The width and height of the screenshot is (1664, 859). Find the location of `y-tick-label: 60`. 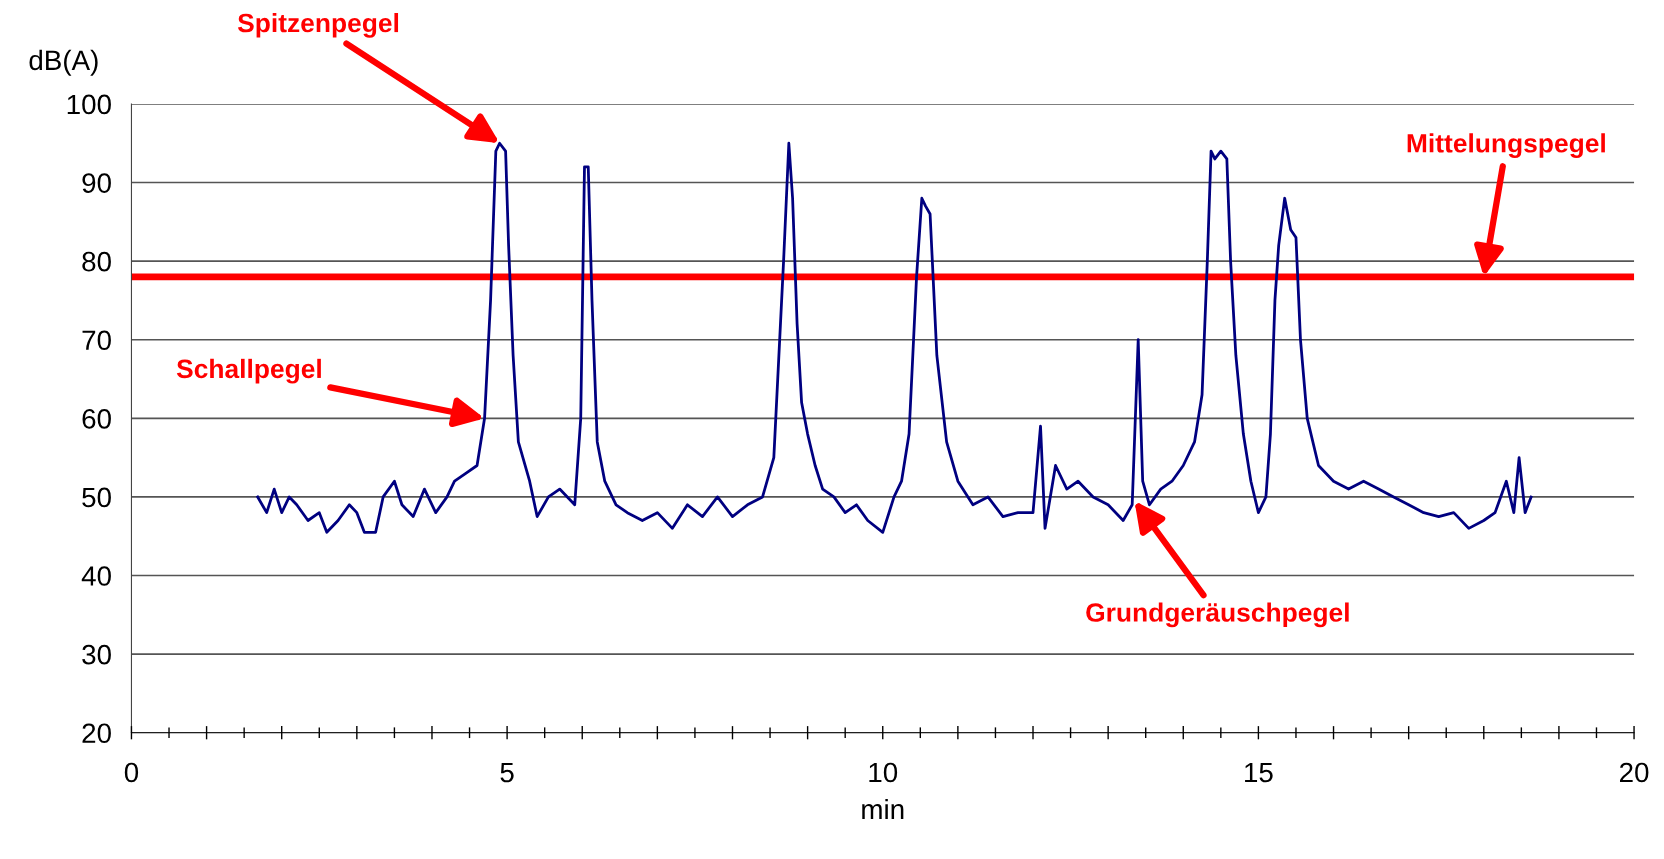

y-tick-label: 60 is located at coordinates (96, 419).